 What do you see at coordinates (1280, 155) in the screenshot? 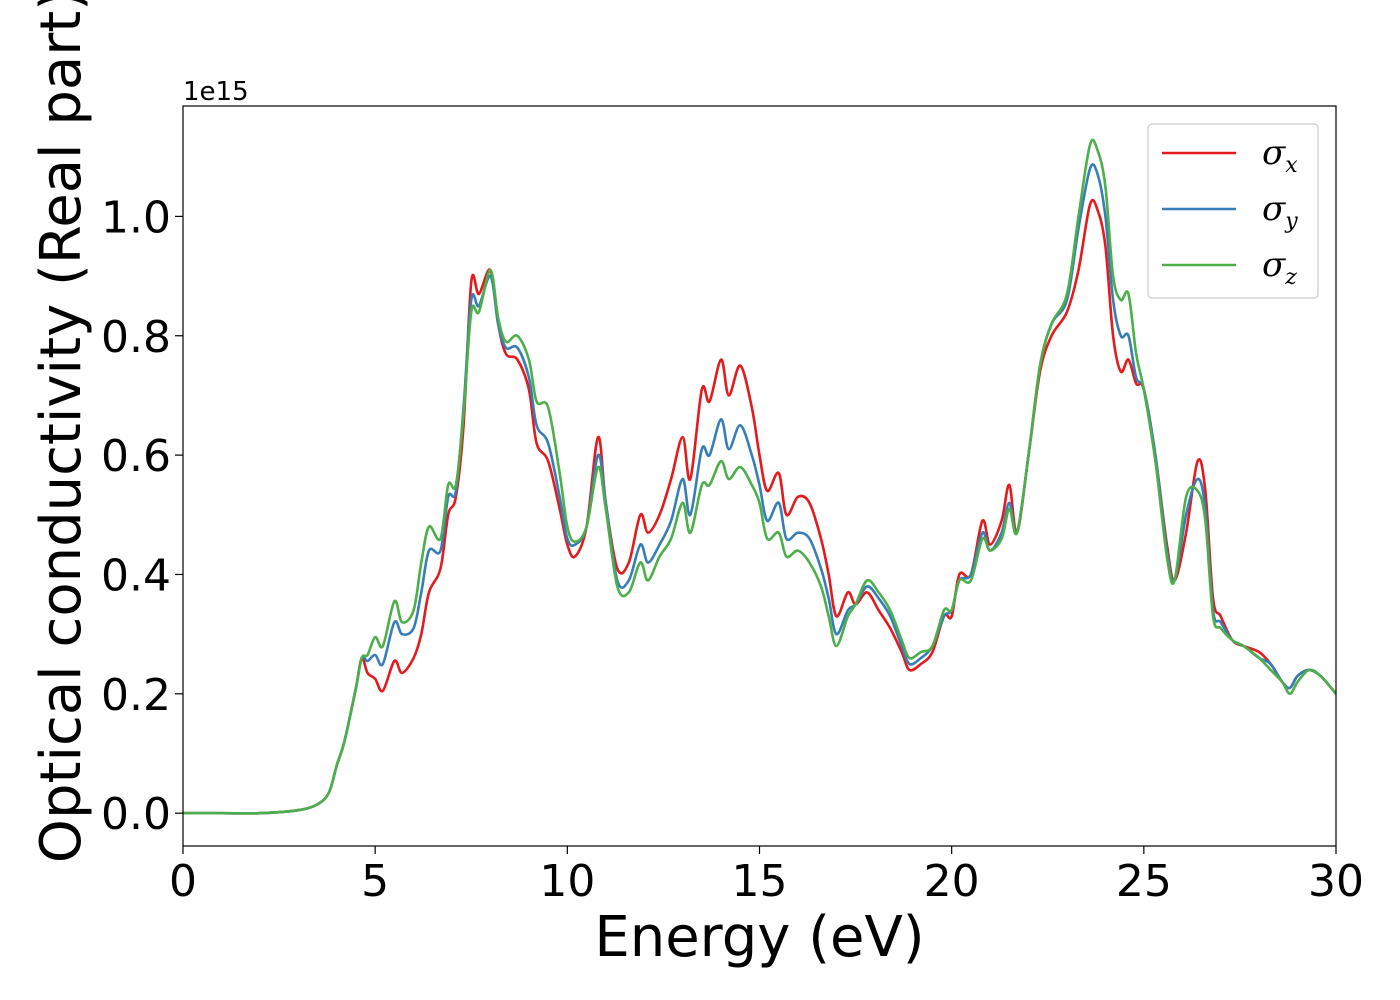
I see `legend-label-x: σx` at bounding box center [1280, 155].